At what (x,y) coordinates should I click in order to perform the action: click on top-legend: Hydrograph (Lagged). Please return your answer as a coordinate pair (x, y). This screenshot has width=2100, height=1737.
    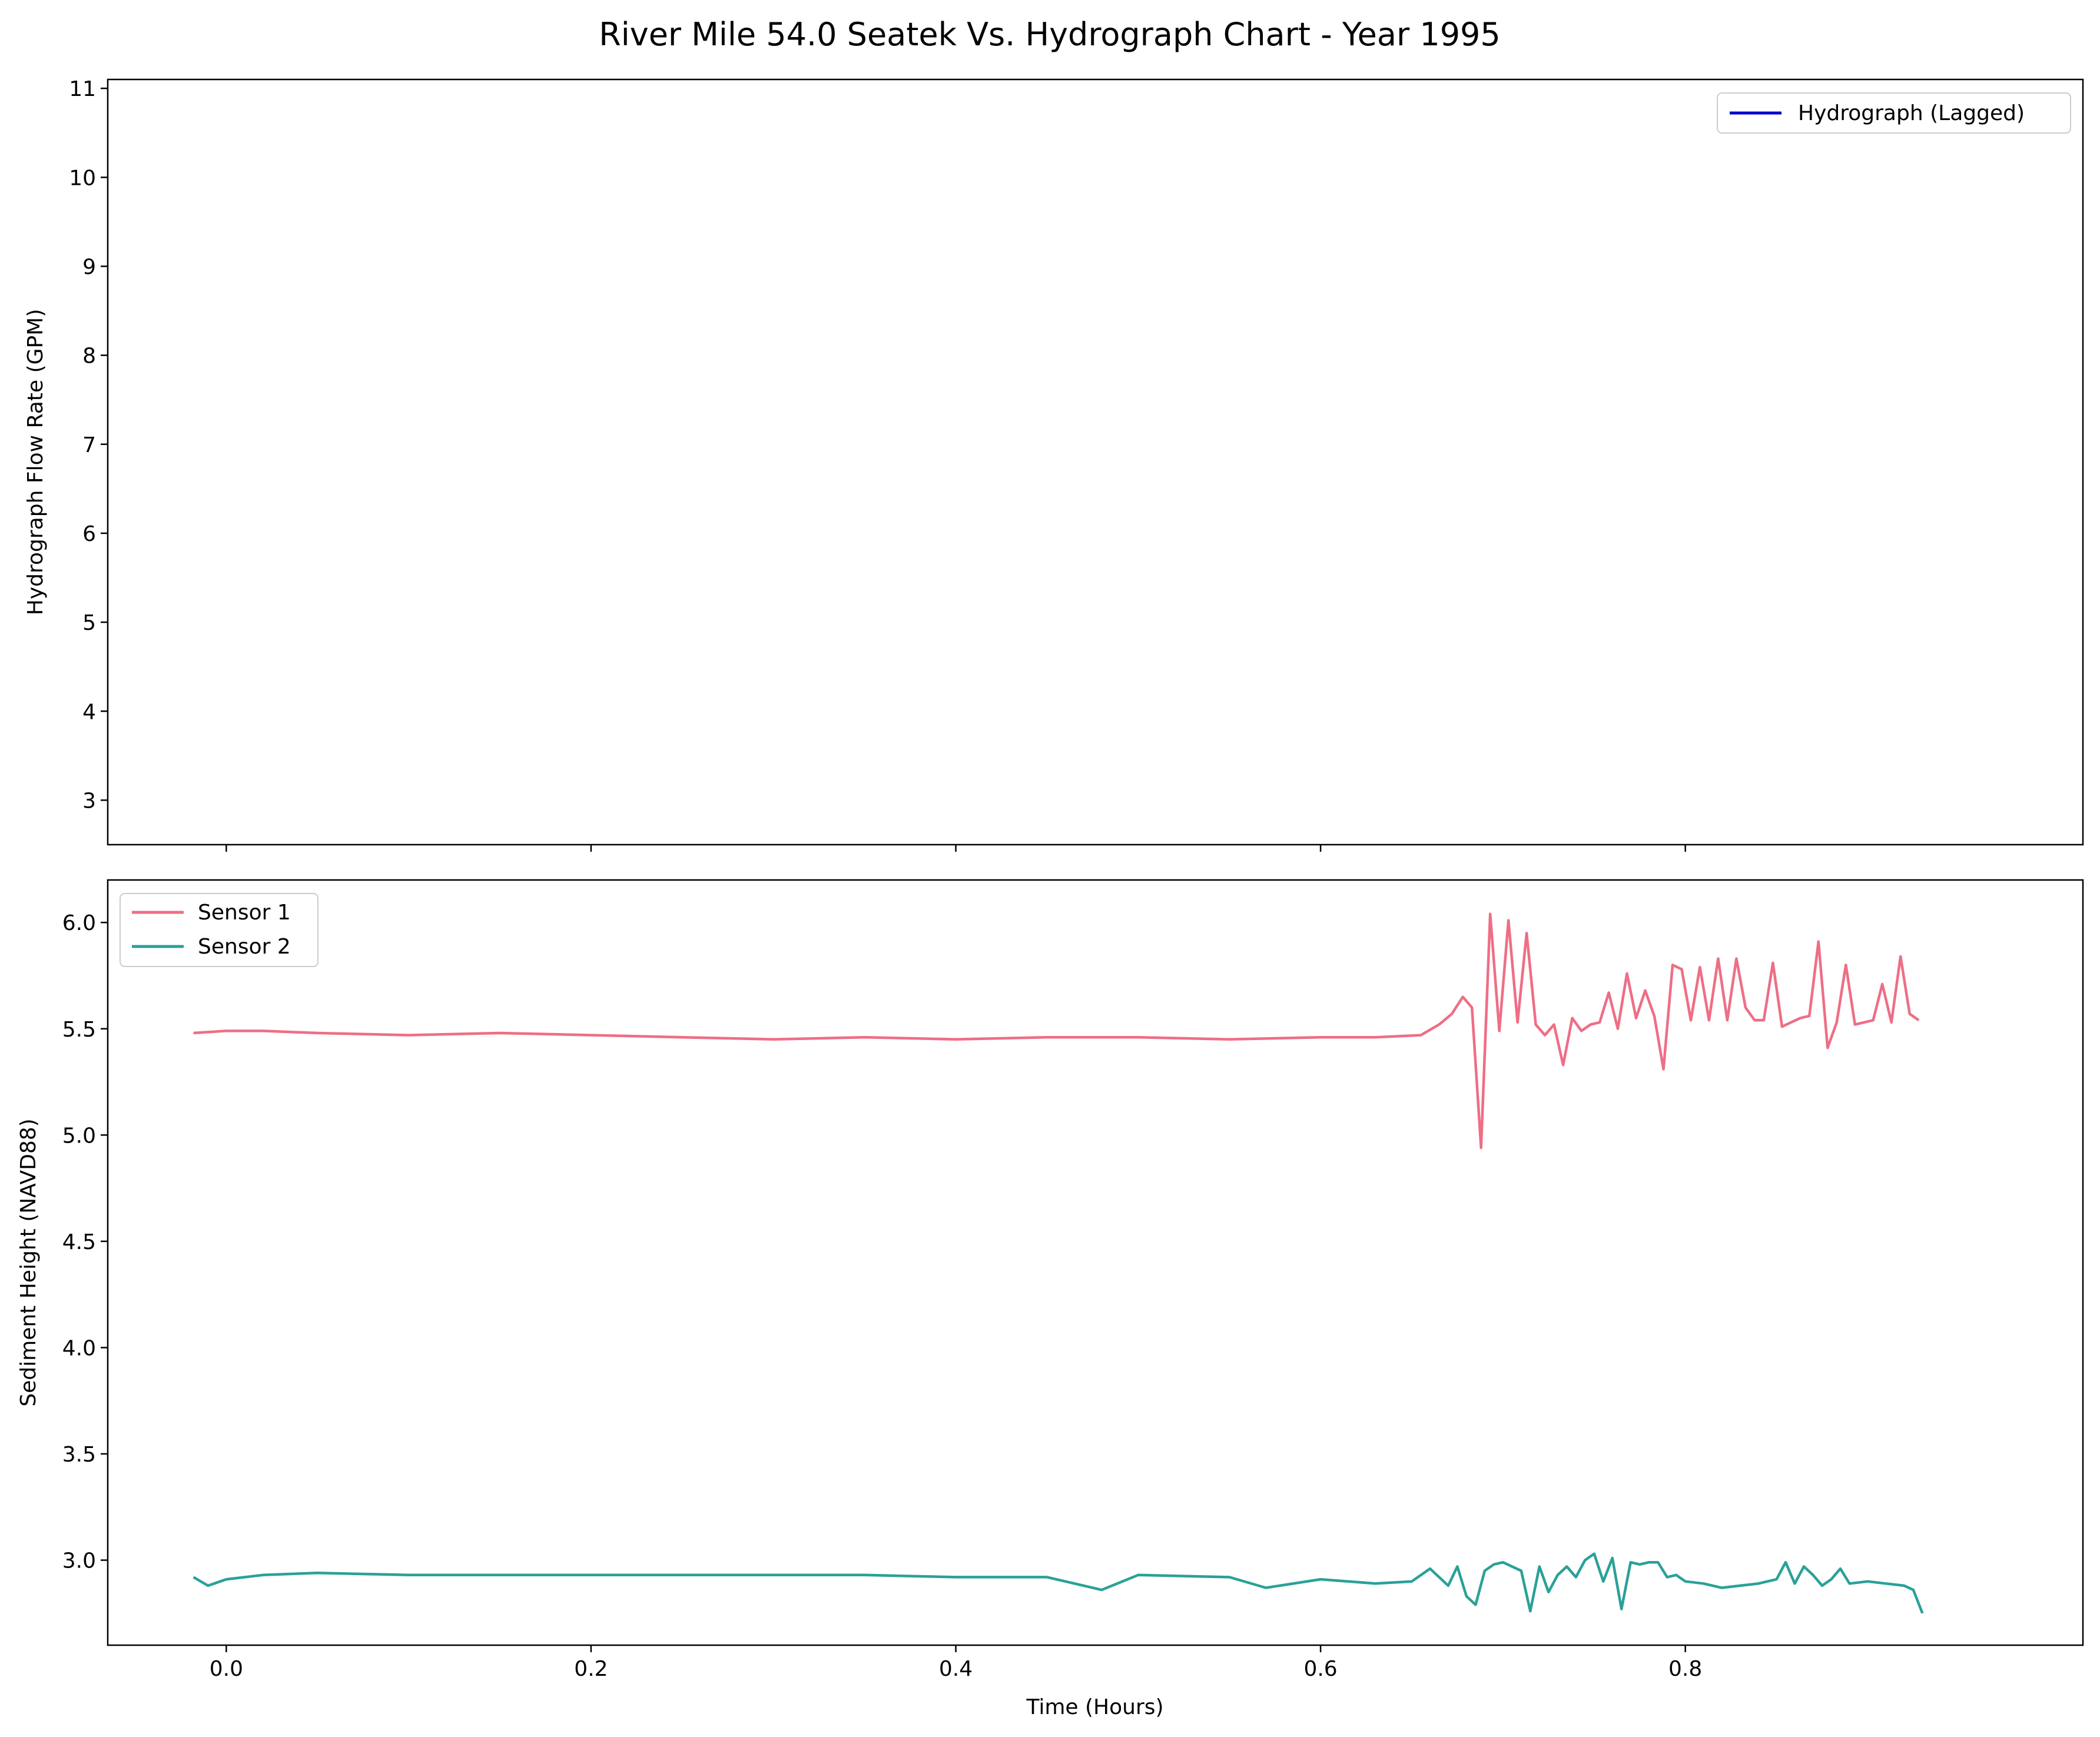
    Looking at the image, I should click on (1894, 113).